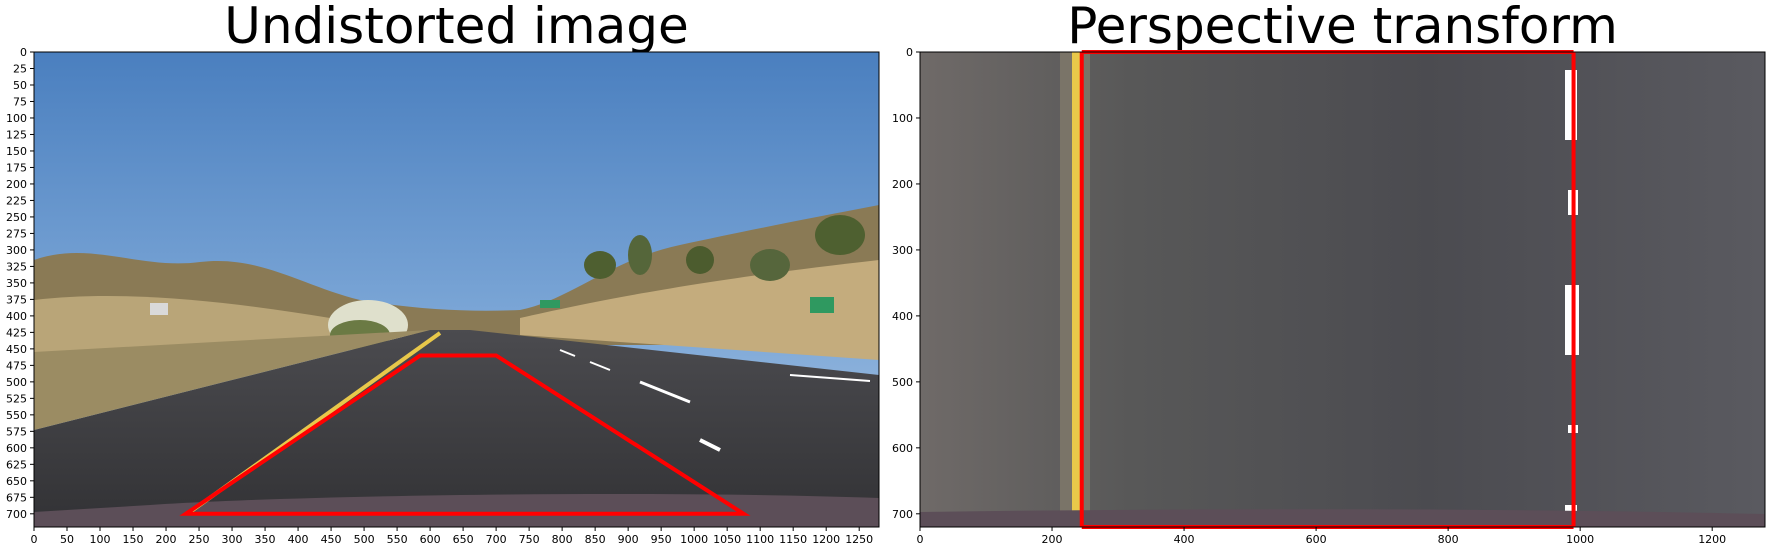 This screenshot has height=549, width=1772. Describe the element at coordinates (463, 539) in the screenshot. I see `left-x-tick-label: 650` at that location.